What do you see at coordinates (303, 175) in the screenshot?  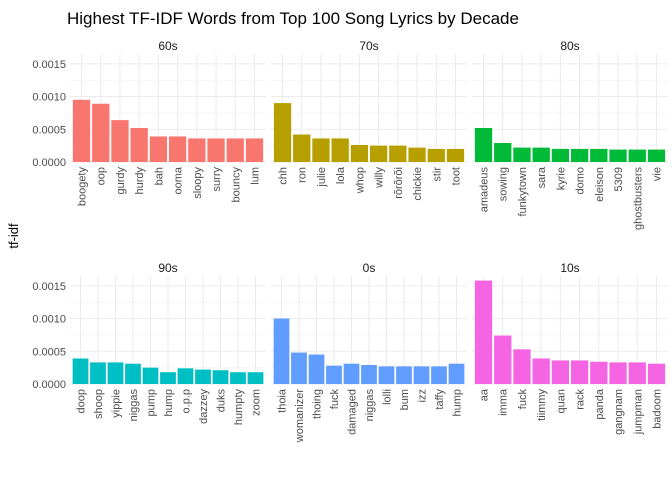 I see `category-tick-label: ron` at bounding box center [303, 175].